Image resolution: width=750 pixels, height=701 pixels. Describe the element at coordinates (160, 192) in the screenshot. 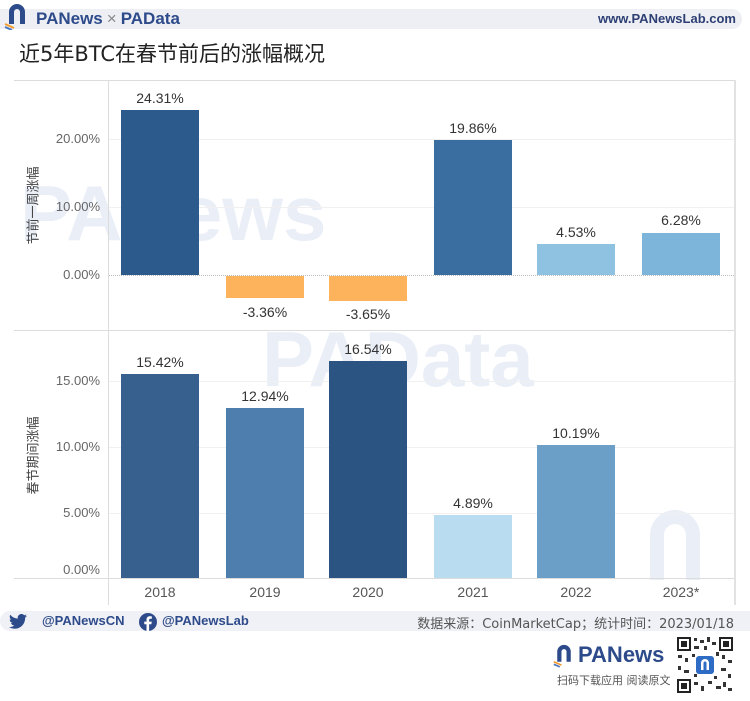

I see `bar-2018-pre` at that location.